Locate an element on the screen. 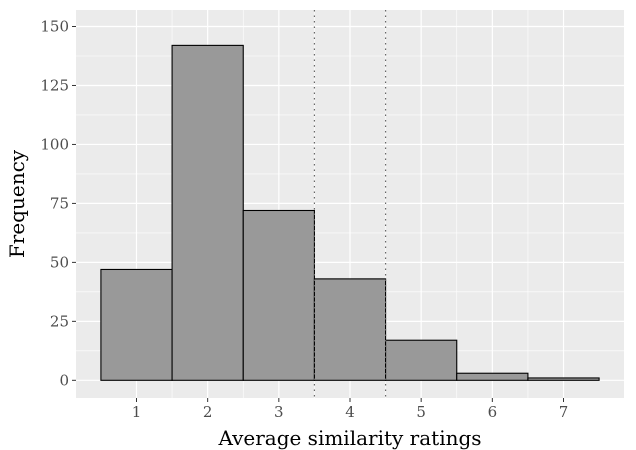 The image size is (636, 450). y-tick-label: 125 is located at coordinates (54, 85).